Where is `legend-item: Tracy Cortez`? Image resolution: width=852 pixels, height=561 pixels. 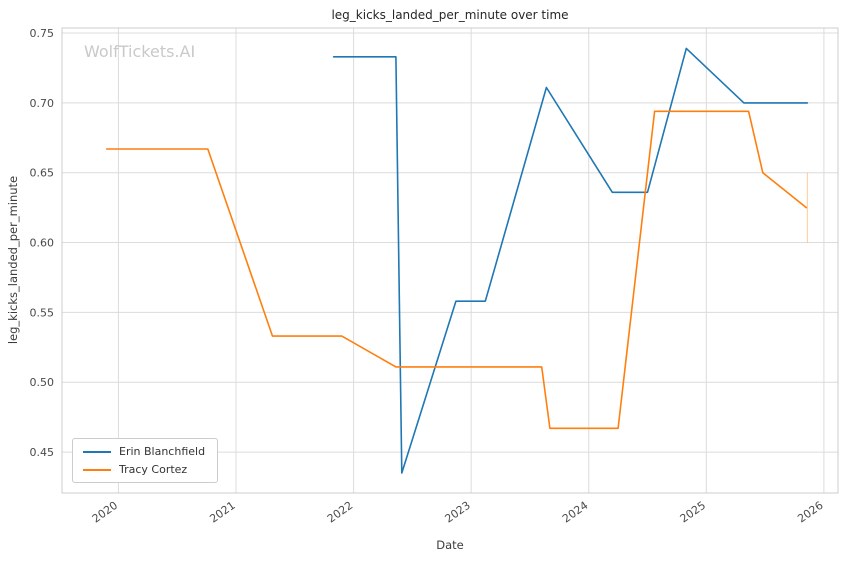 legend-item: Tracy Cortez is located at coordinates (144, 469).